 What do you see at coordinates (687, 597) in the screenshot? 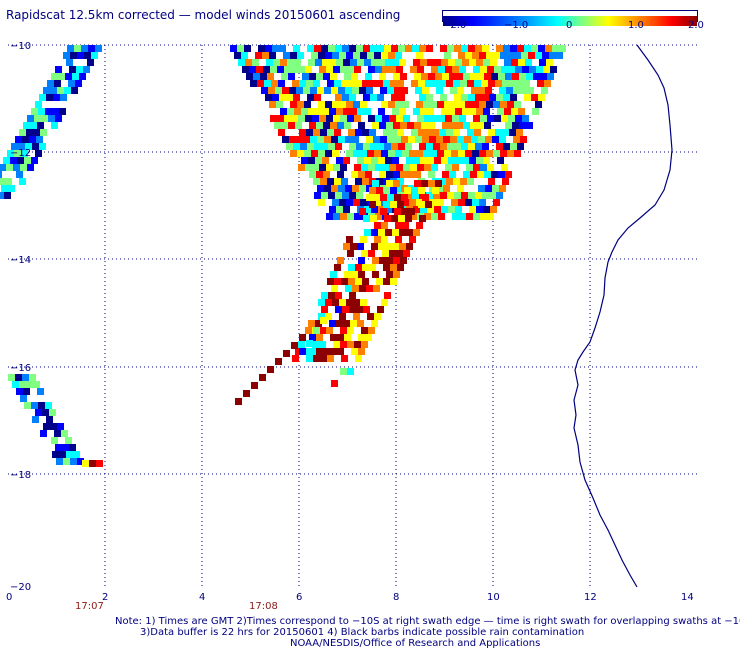
I see `lon-label: 14` at bounding box center [687, 597].